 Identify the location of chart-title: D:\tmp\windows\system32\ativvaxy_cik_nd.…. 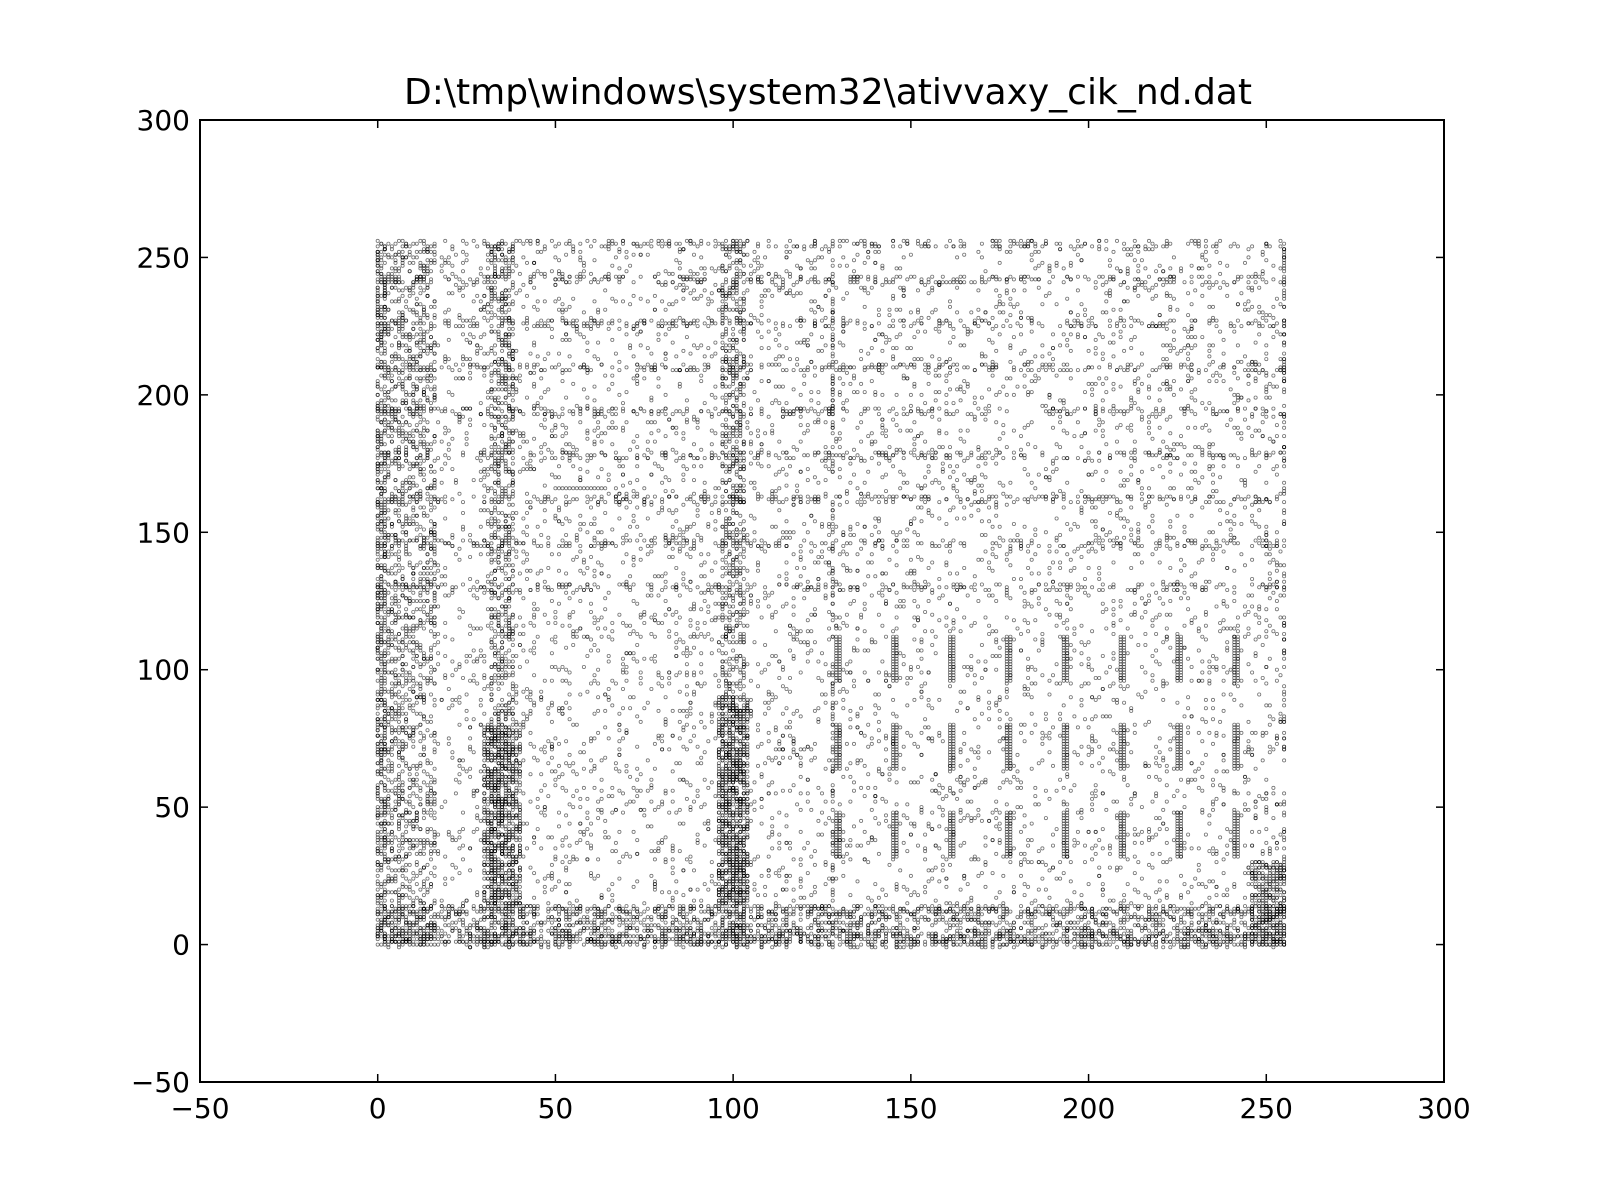
(828, 92).